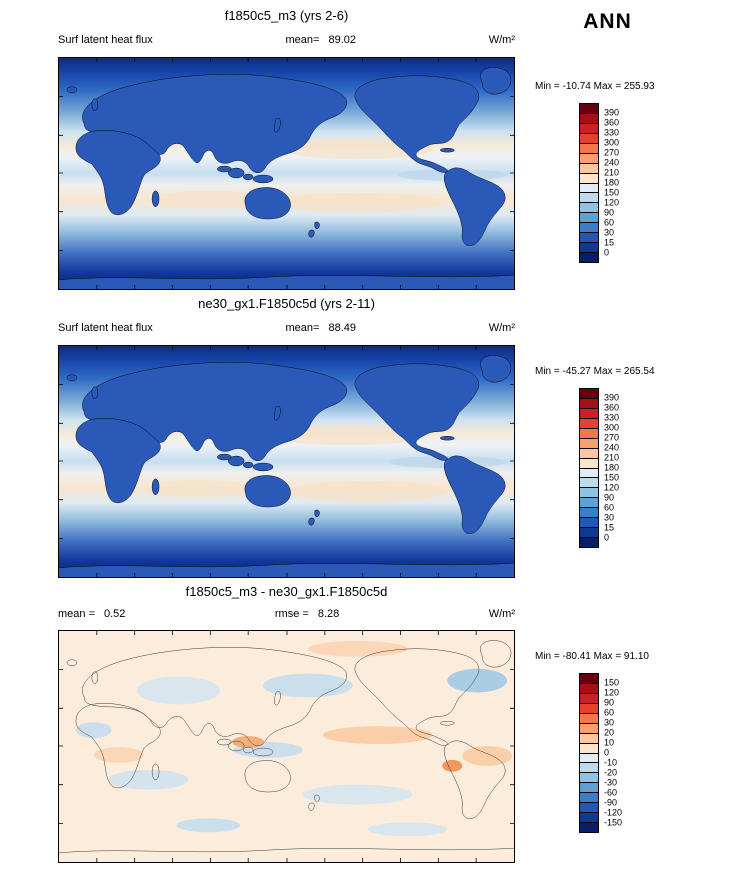 The width and height of the screenshot is (733, 872). I want to click on colorbar-tick-label: -90, so click(611, 802).